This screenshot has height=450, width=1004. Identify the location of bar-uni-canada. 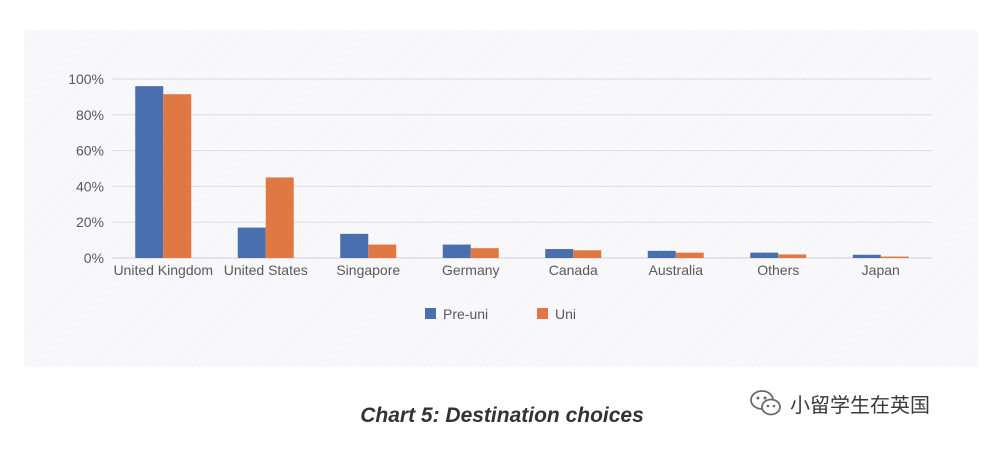
(587, 254).